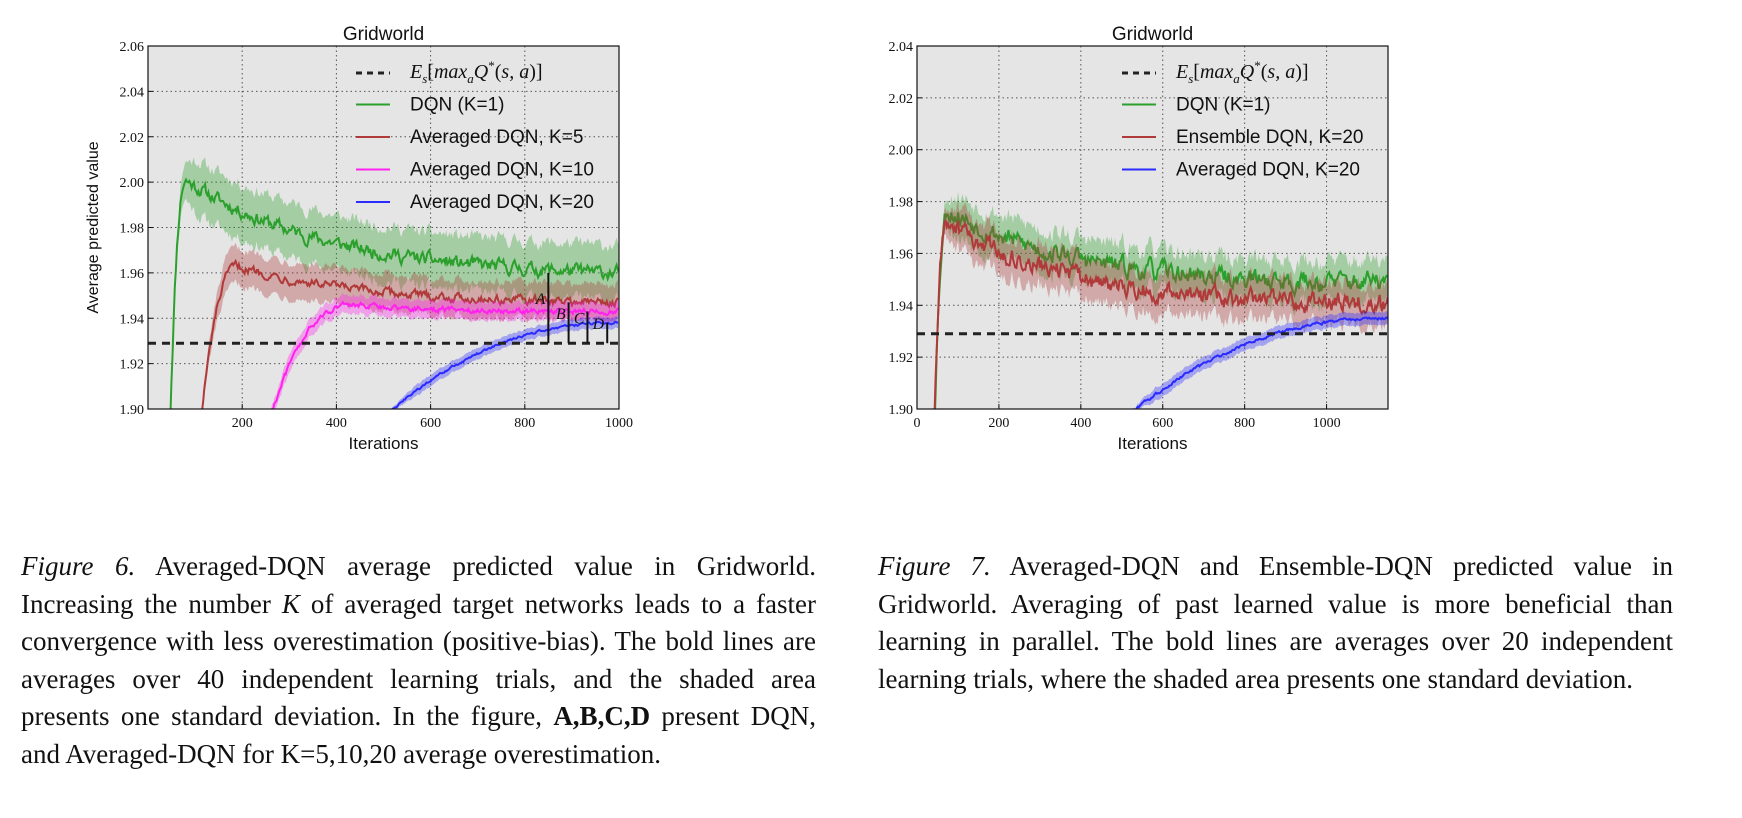 The width and height of the screenshot is (1742, 818). What do you see at coordinates (502, 170) in the screenshot?
I see `legend-label: Averaged DQN, K=10` at bounding box center [502, 170].